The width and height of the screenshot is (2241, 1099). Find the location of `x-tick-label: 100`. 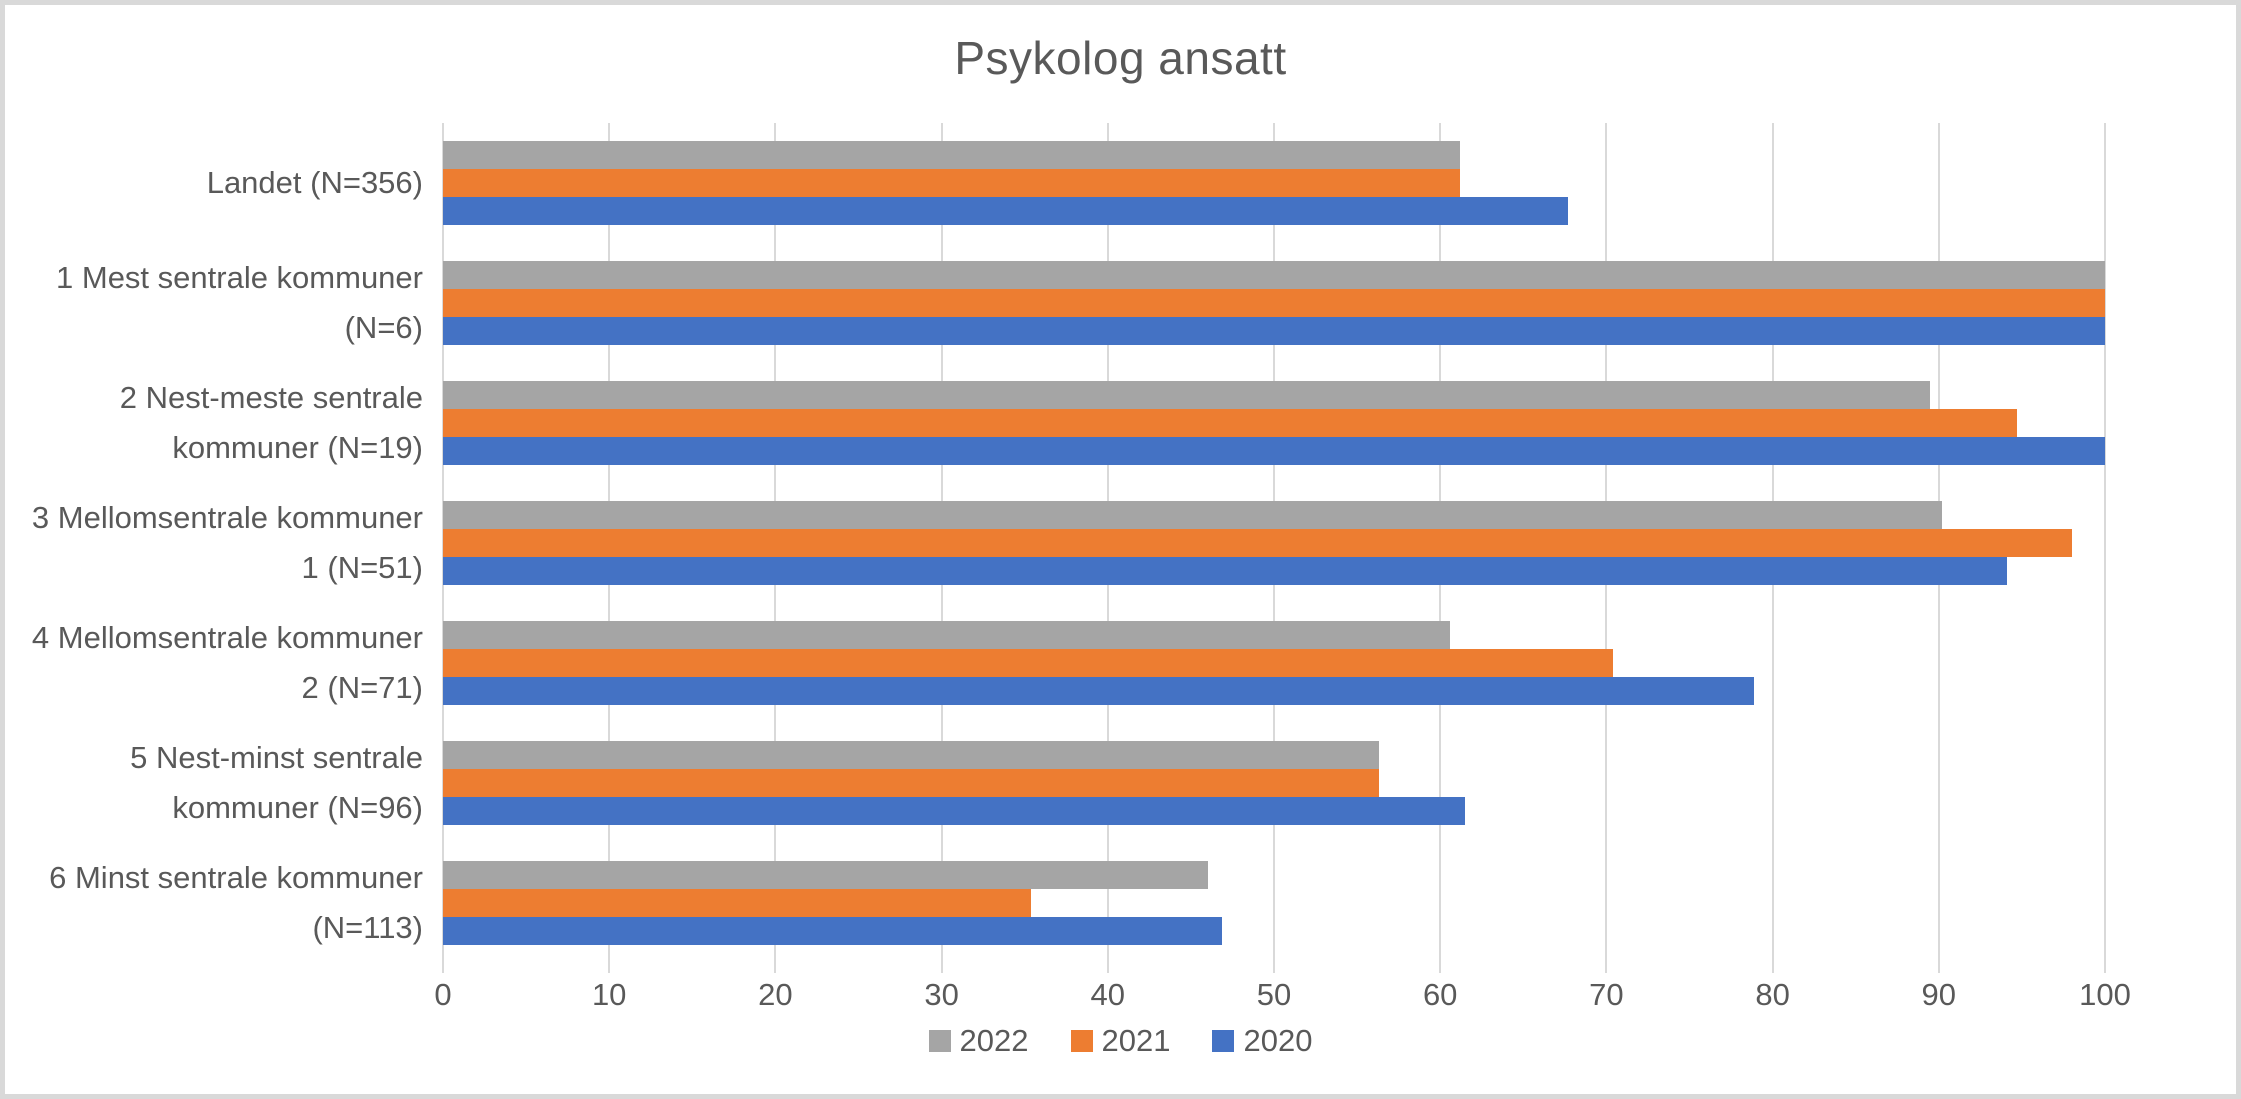

x-tick-label: 100 is located at coordinates (2105, 994).